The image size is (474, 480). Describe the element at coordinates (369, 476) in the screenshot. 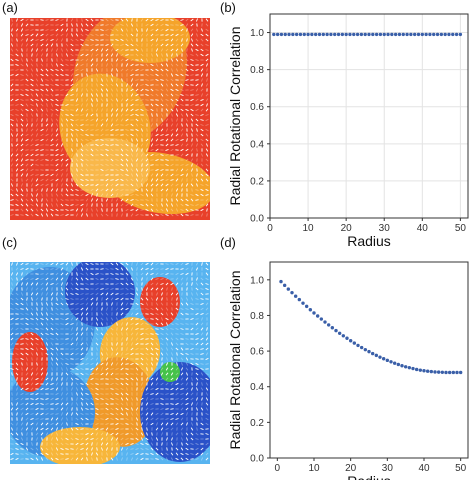

I see `x-axis-label: Radius` at that location.